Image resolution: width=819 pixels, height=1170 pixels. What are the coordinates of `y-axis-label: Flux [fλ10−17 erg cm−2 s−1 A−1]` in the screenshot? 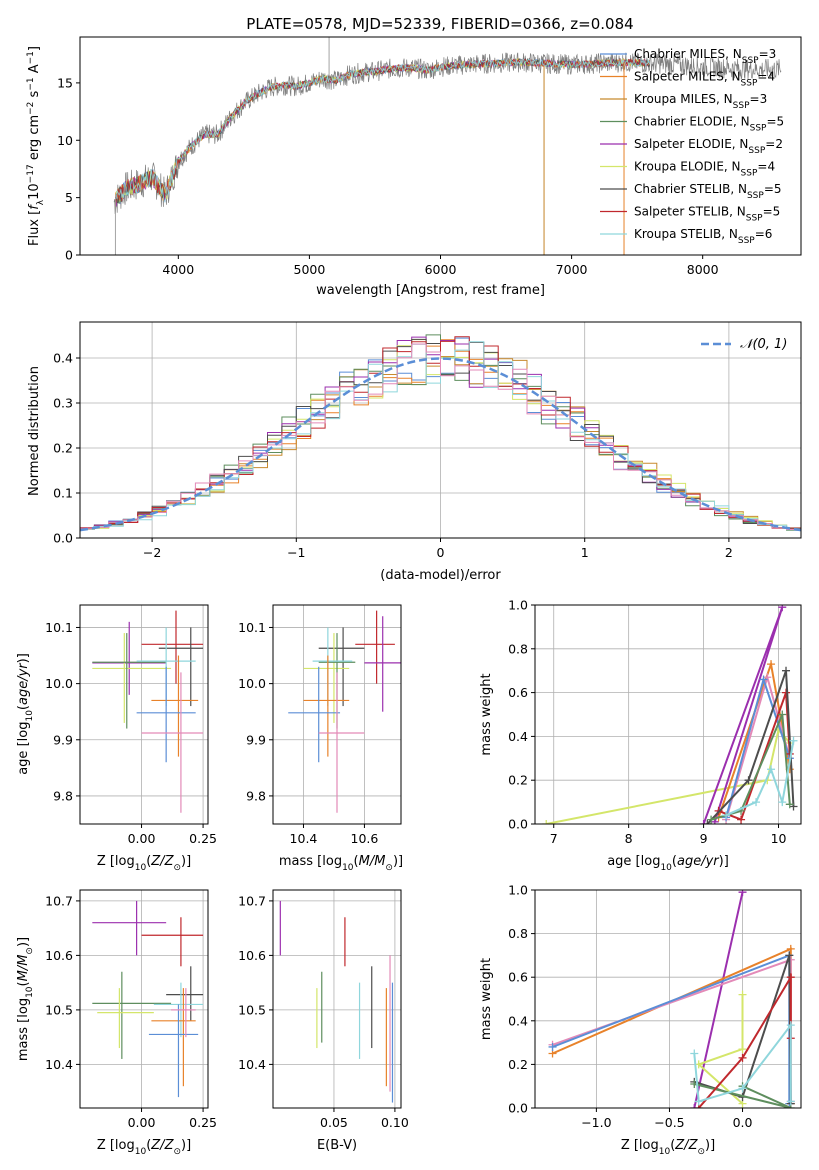 It's located at (36, 146).